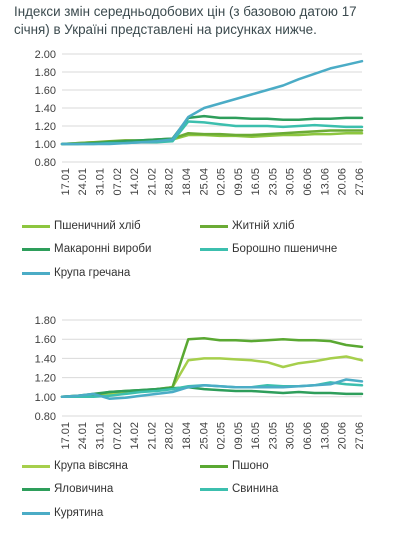 The image size is (400, 544). What do you see at coordinates (263, 226) in the screenshot?
I see `legend-label: Житній хліб` at bounding box center [263, 226].